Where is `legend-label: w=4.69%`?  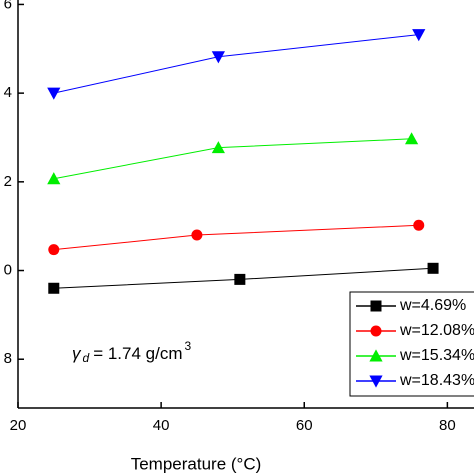 legend-label: w=4.69% is located at coordinates (432, 305).